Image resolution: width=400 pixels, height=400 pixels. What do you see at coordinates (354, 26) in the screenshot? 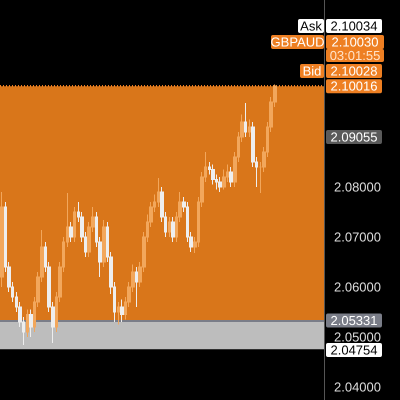
I see `text: 2.10034` at bounding box center [354, 26].